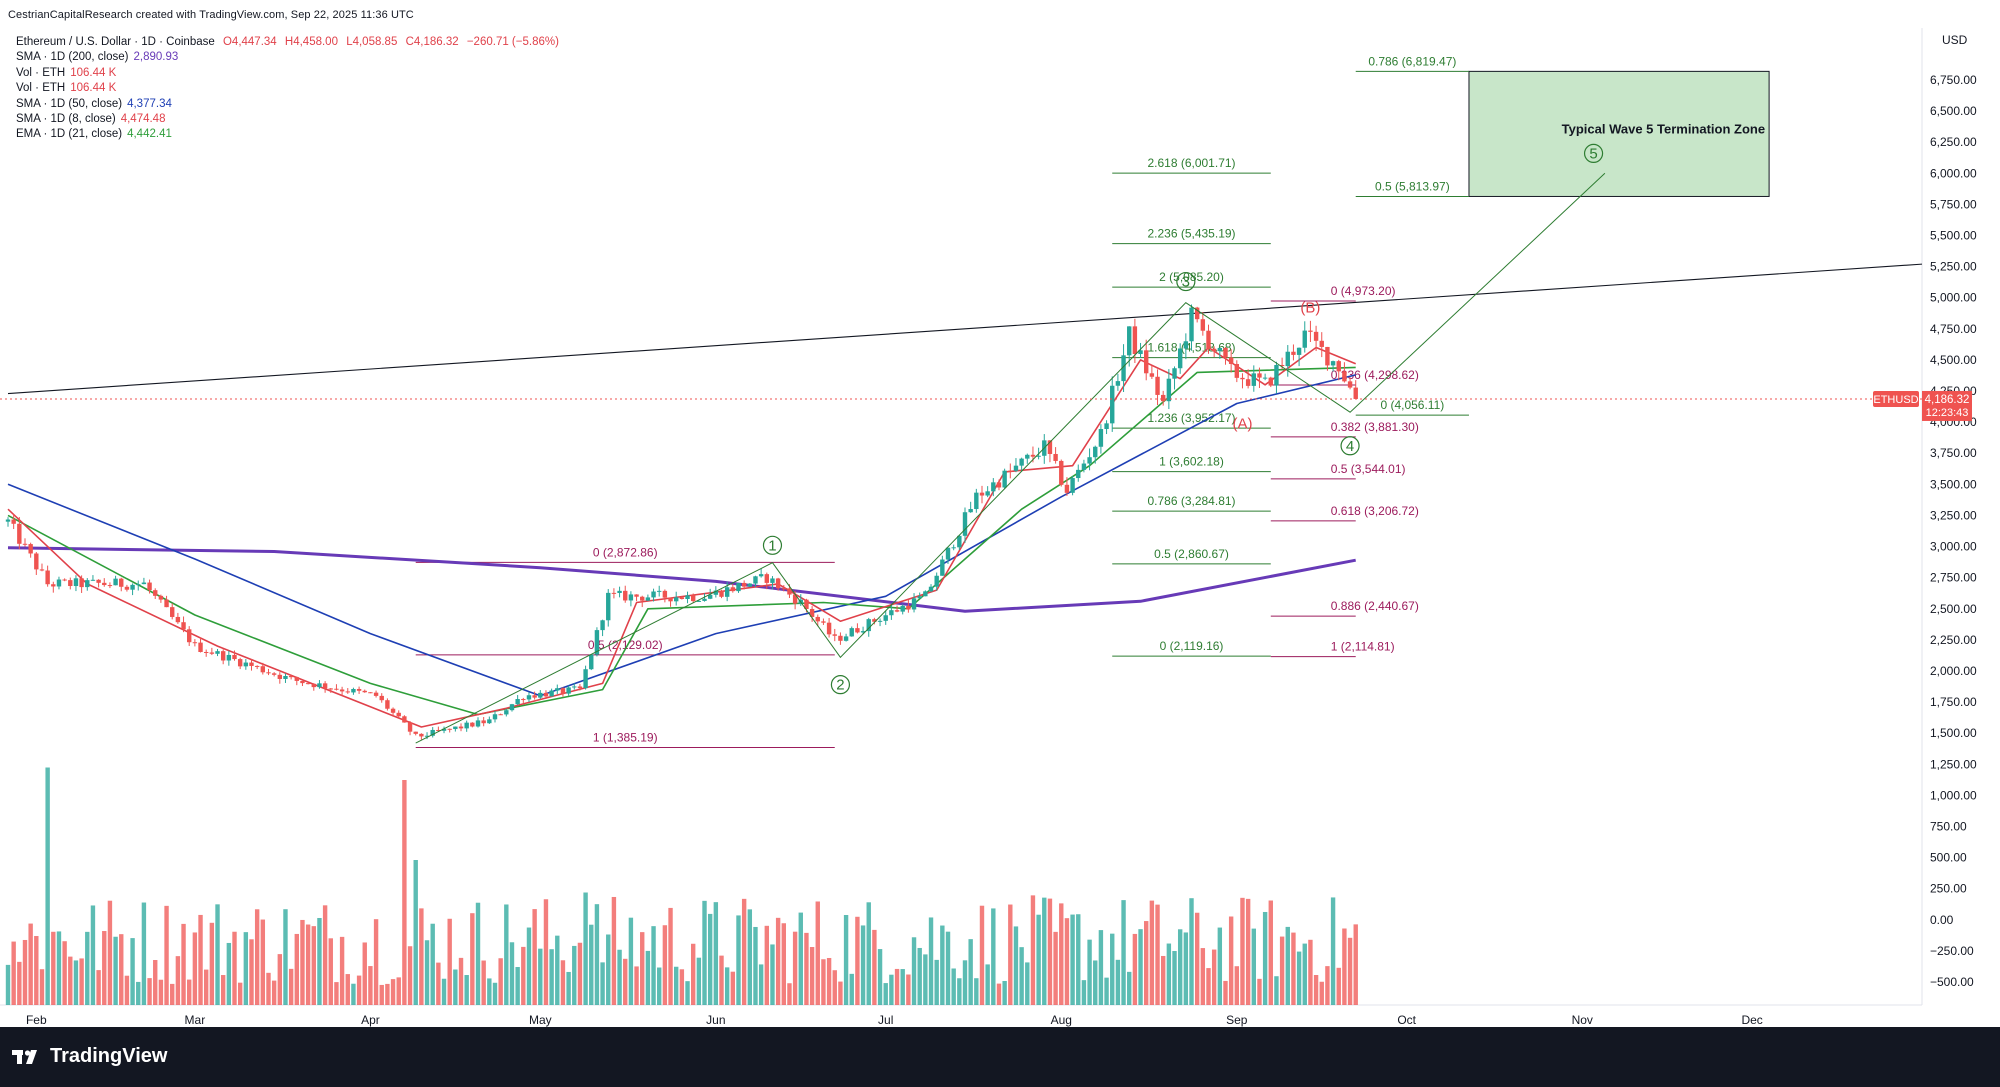 This screenshot has height=1087, width=2000. Describe the element at coordinates (287, 134) in the screenshot. I see `legend-indicator-row: EMA · 1D (21, close) 4,442.41` at that location.